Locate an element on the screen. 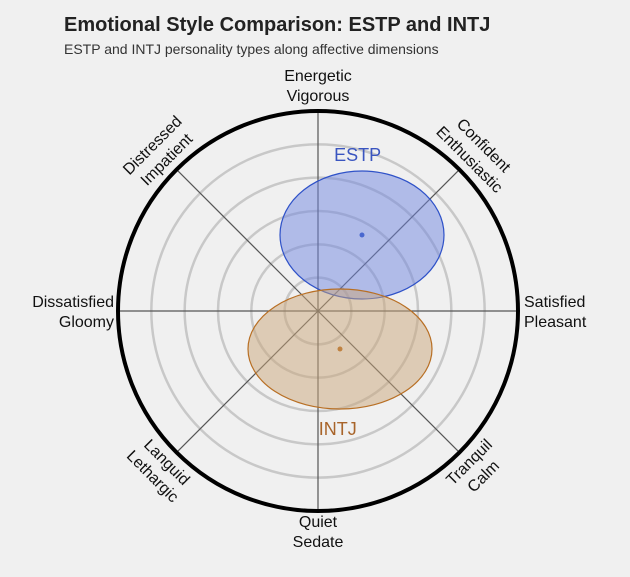  axis-label: Quiet Sedate is located at coordinates (318, 532).